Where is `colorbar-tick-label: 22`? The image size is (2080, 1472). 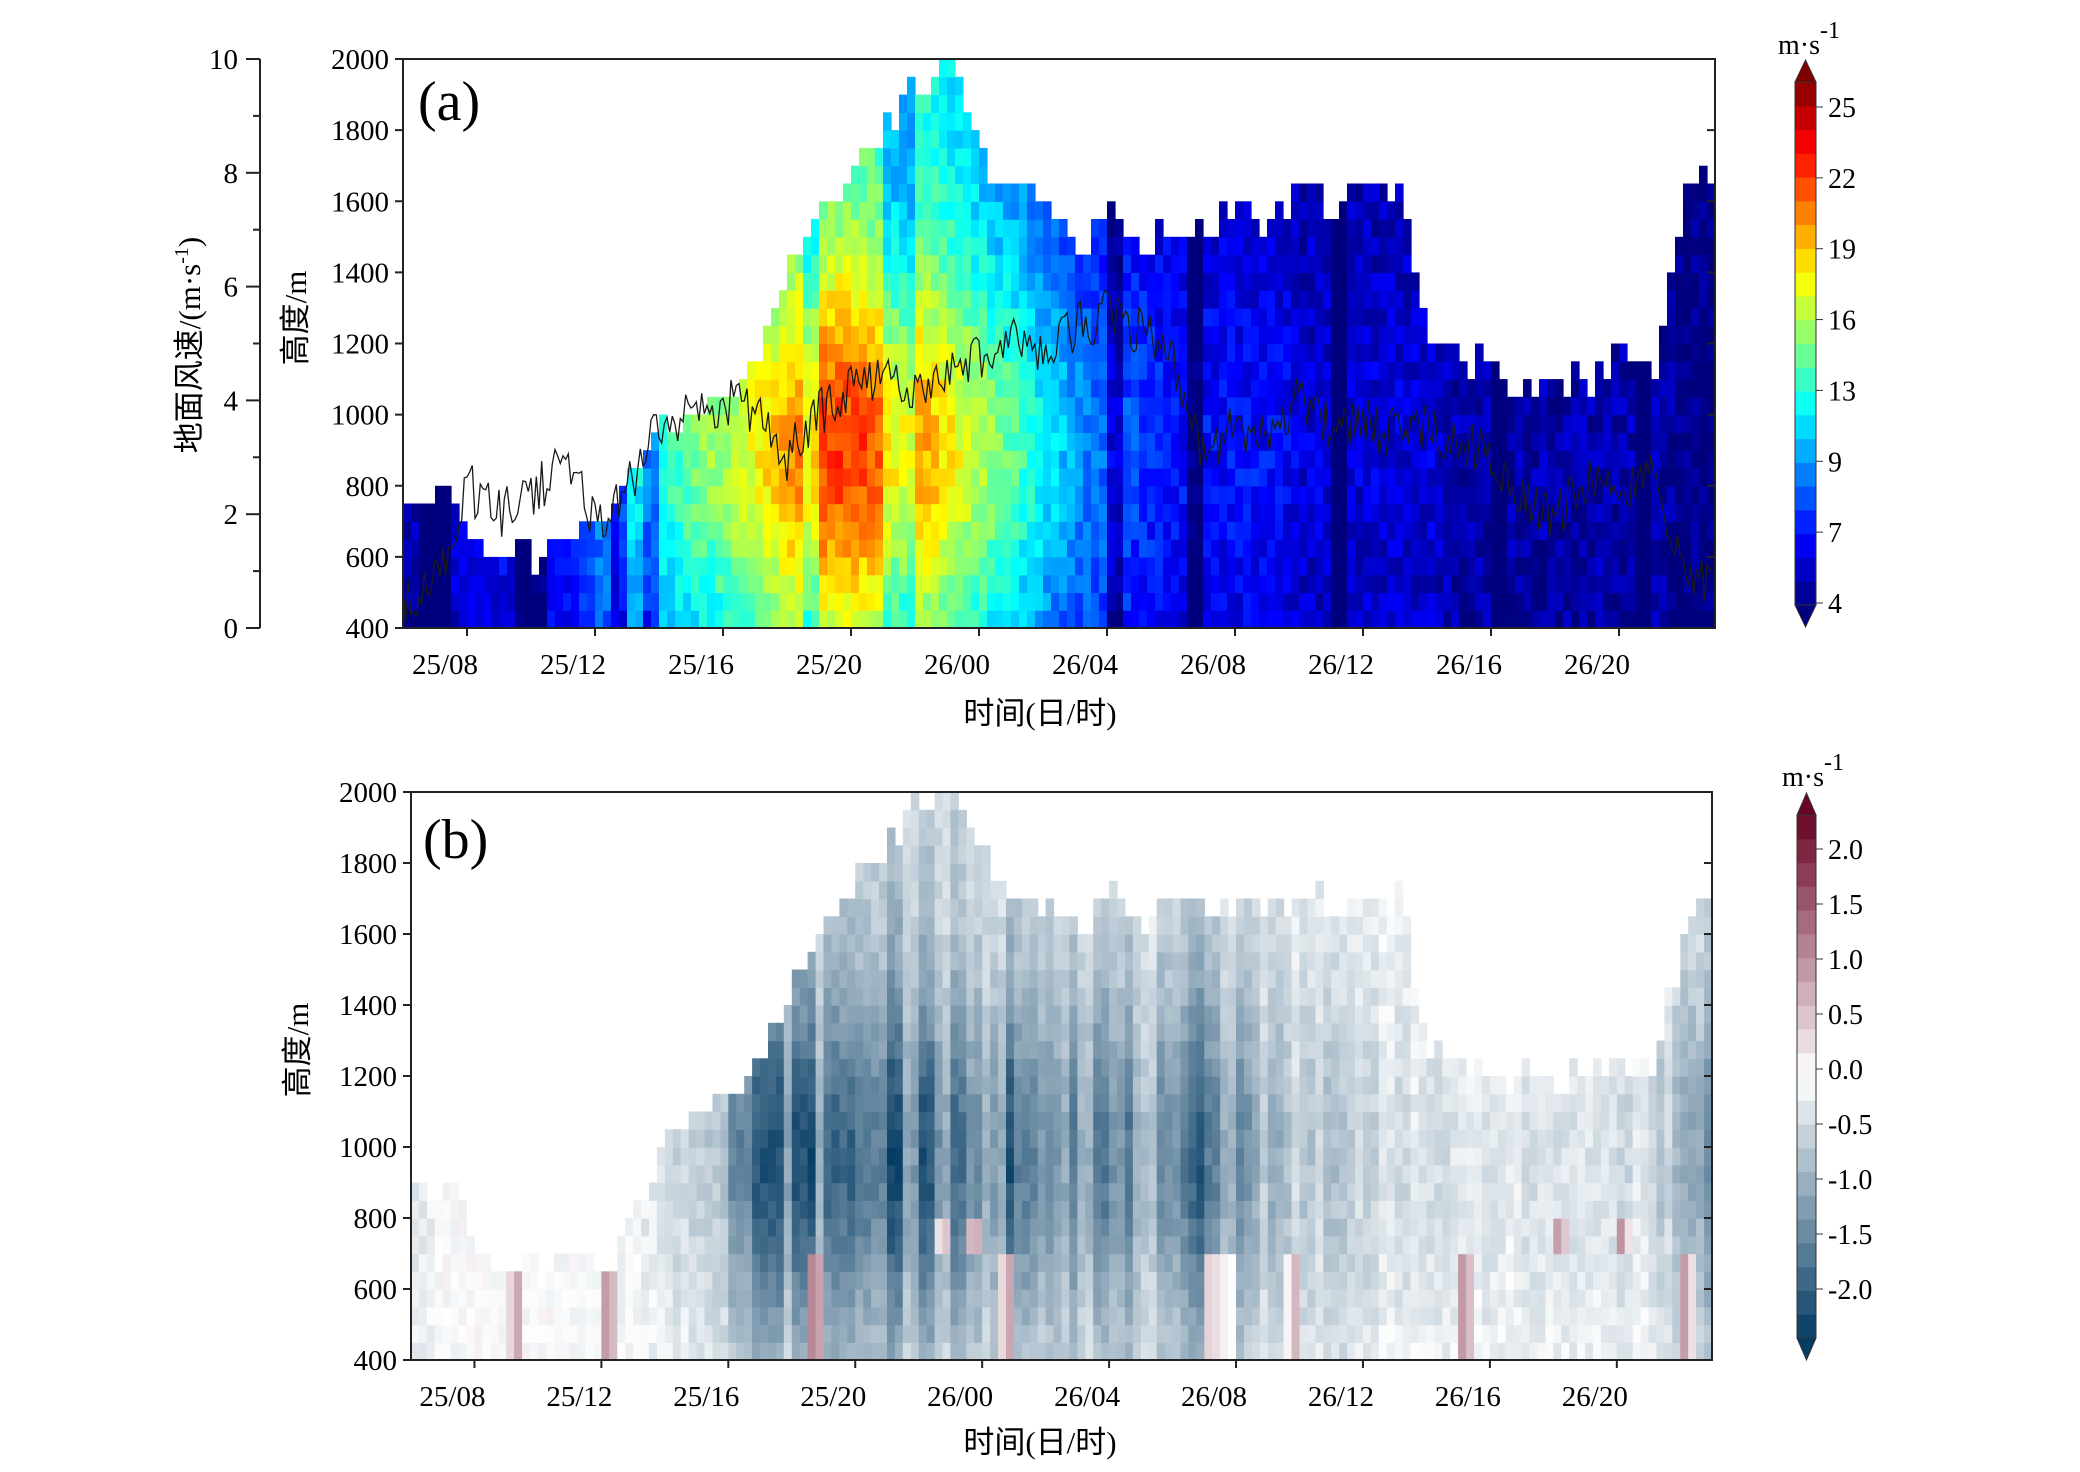
colorbar-tick-label: 22 is located at coordinates (1842, 179).